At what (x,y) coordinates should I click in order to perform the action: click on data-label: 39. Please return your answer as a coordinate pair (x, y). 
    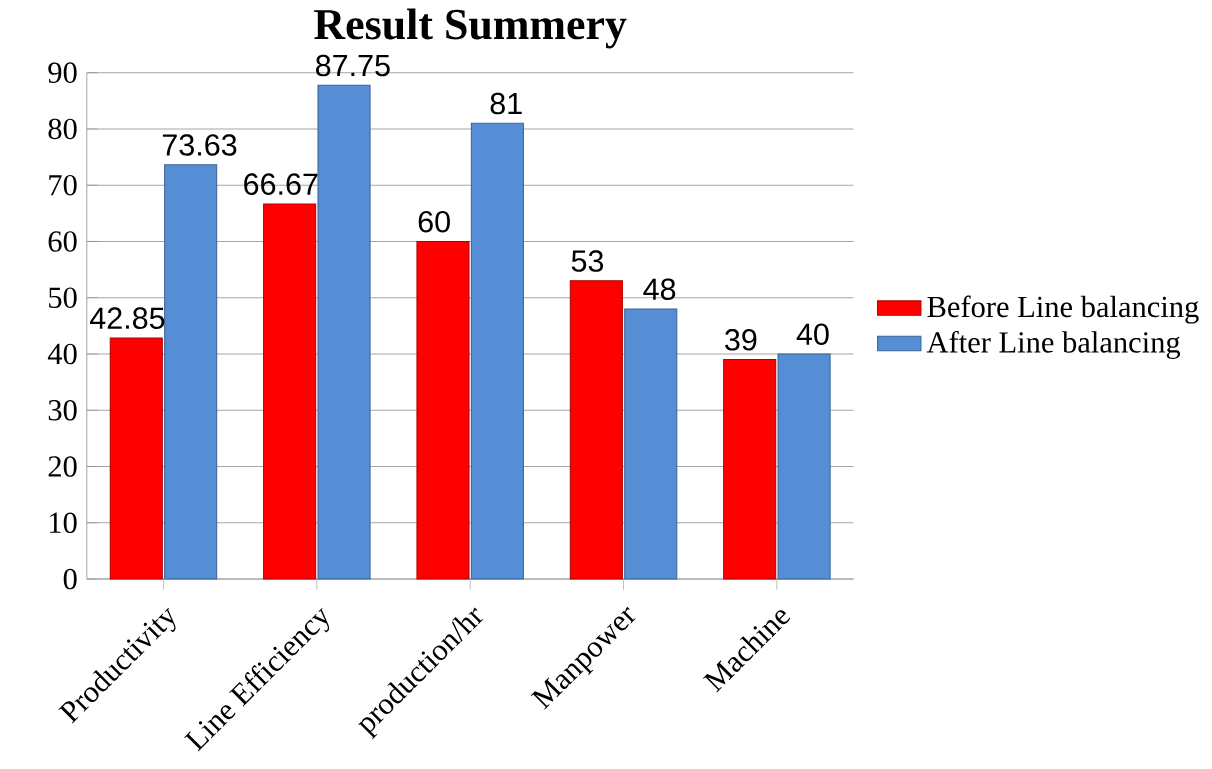
    Looking at the image, I should click on (741, 340).